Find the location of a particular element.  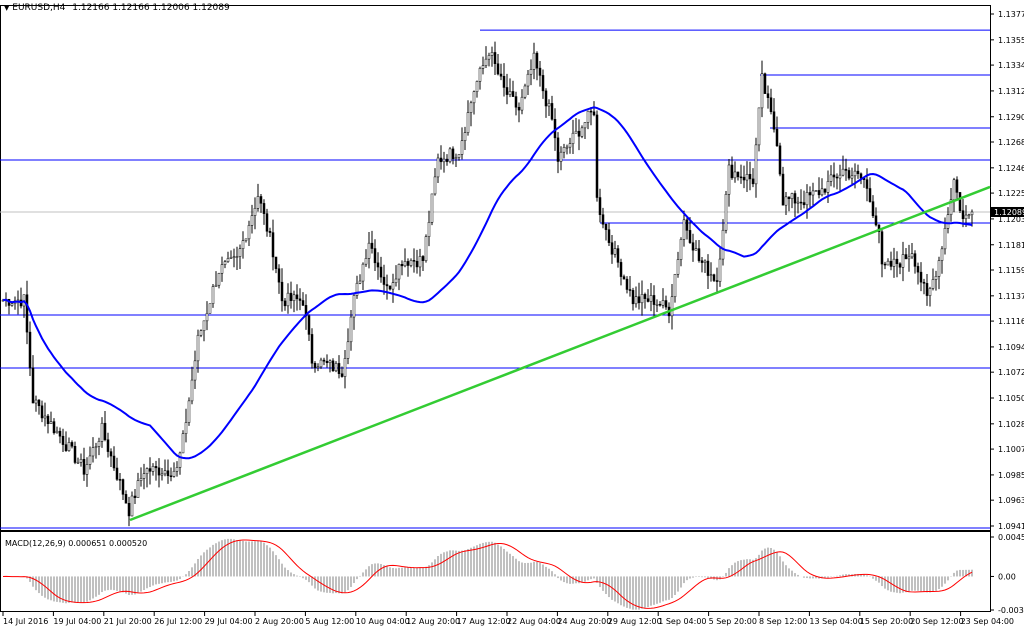

price-tick-label: 1.09850 is located at coordinates (1011, 475).